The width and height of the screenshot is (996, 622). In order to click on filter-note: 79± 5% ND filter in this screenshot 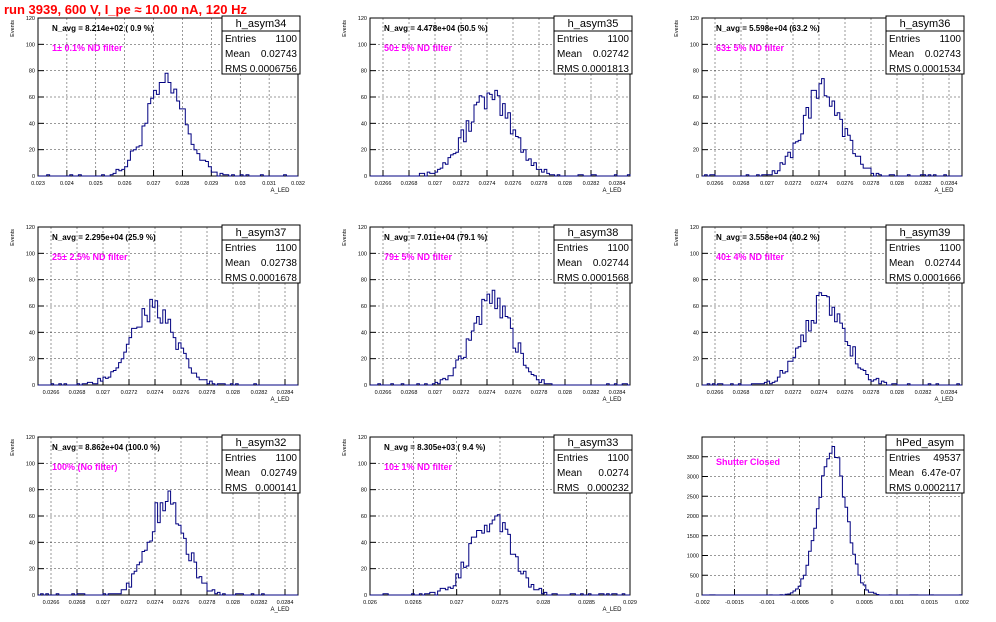, I will do `click(418, 257)`.